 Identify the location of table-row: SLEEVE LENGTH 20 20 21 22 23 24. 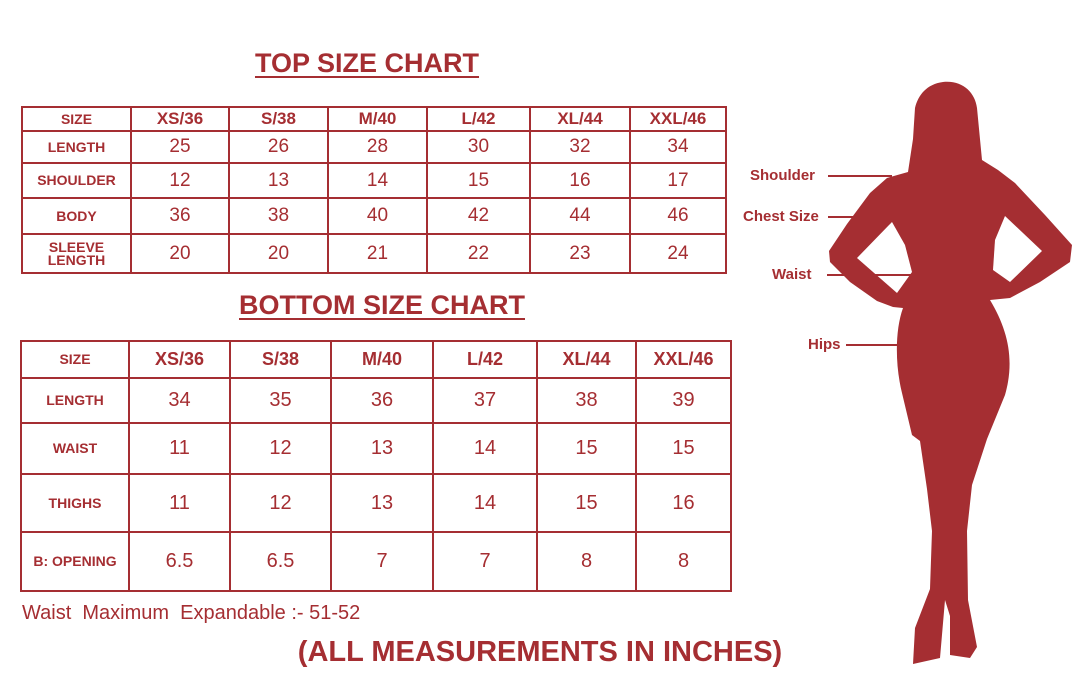
(374, 253).